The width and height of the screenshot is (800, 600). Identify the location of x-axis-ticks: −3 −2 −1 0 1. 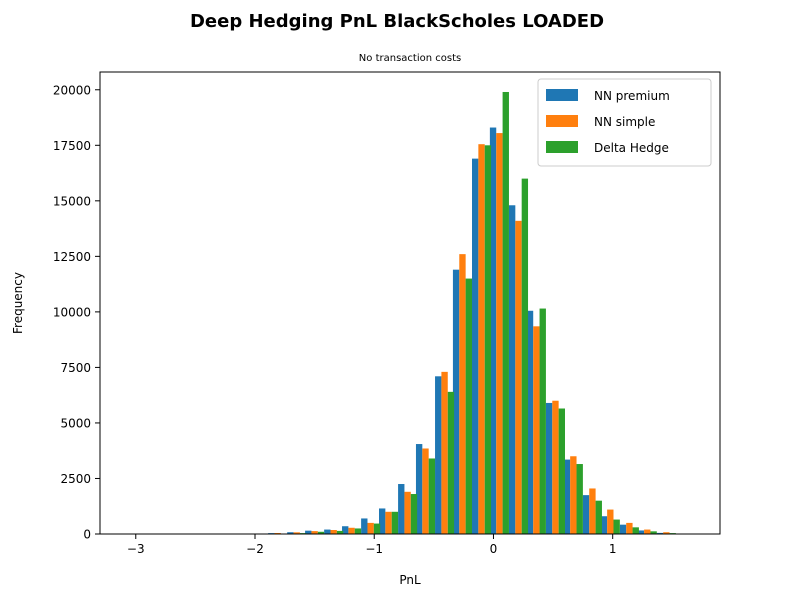
(372, 545).